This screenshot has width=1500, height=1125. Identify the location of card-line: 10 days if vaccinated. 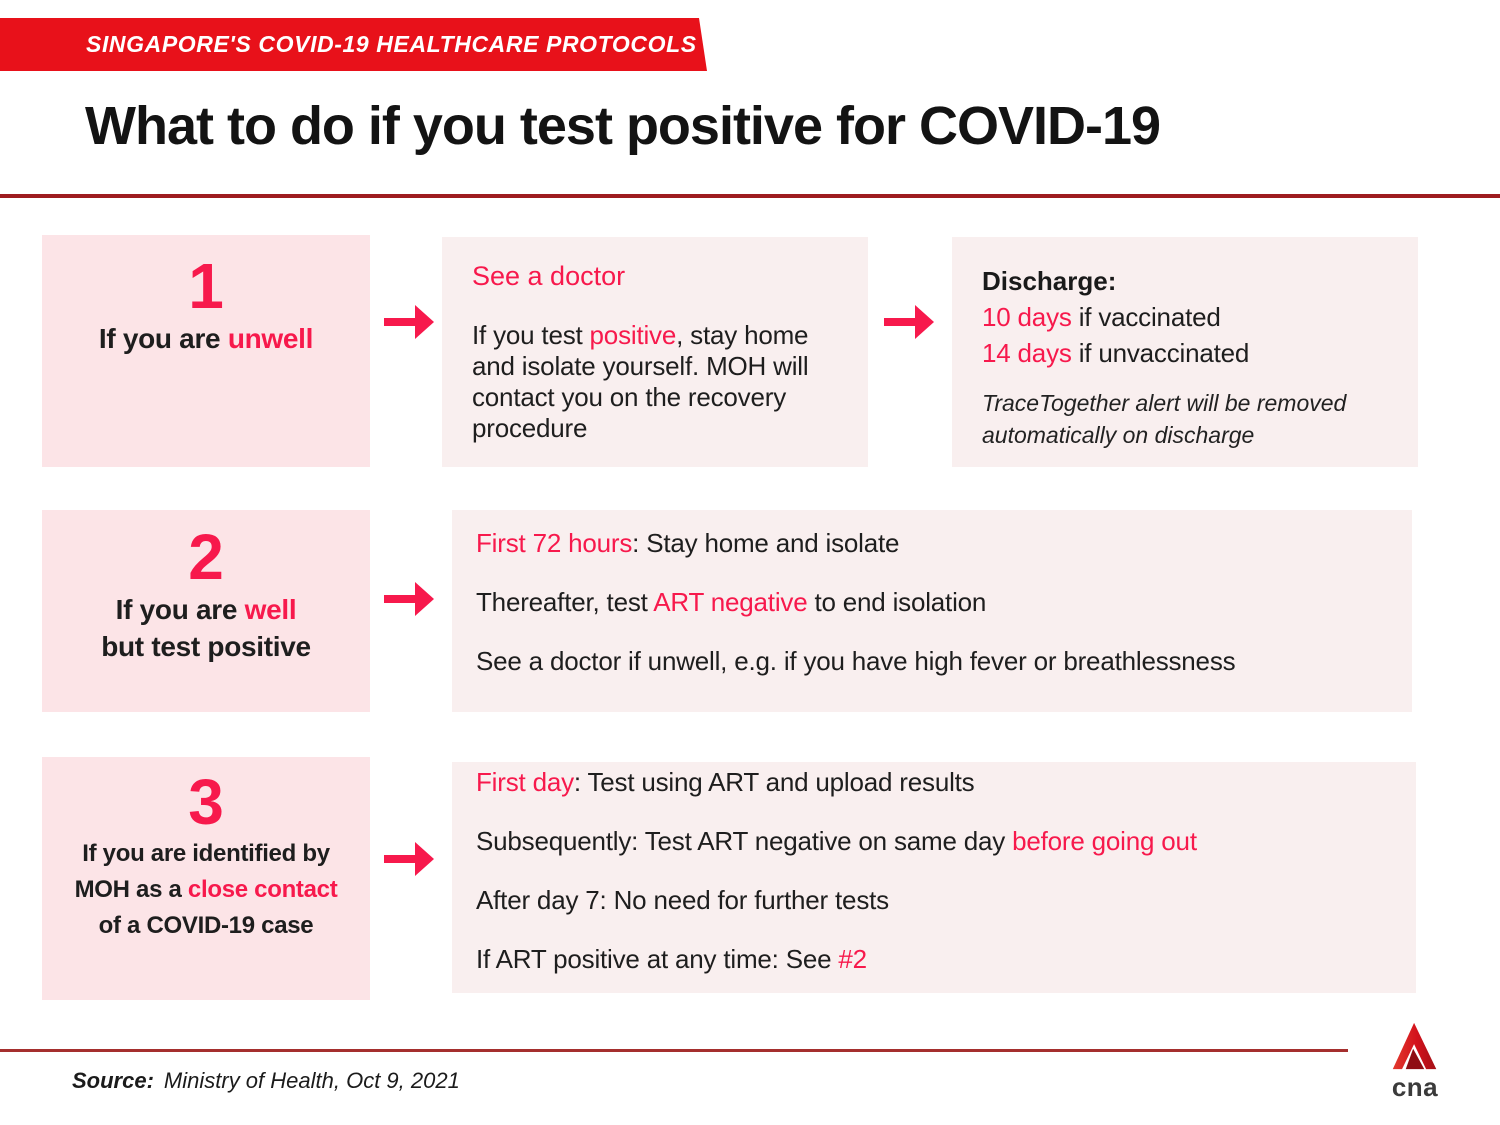
(1185, 317).